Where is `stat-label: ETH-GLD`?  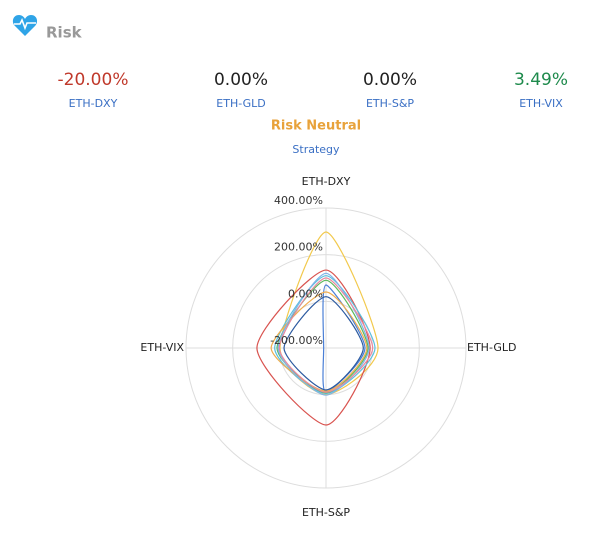
stat-label: ETH-GLD is located at coordinates (240, 103).